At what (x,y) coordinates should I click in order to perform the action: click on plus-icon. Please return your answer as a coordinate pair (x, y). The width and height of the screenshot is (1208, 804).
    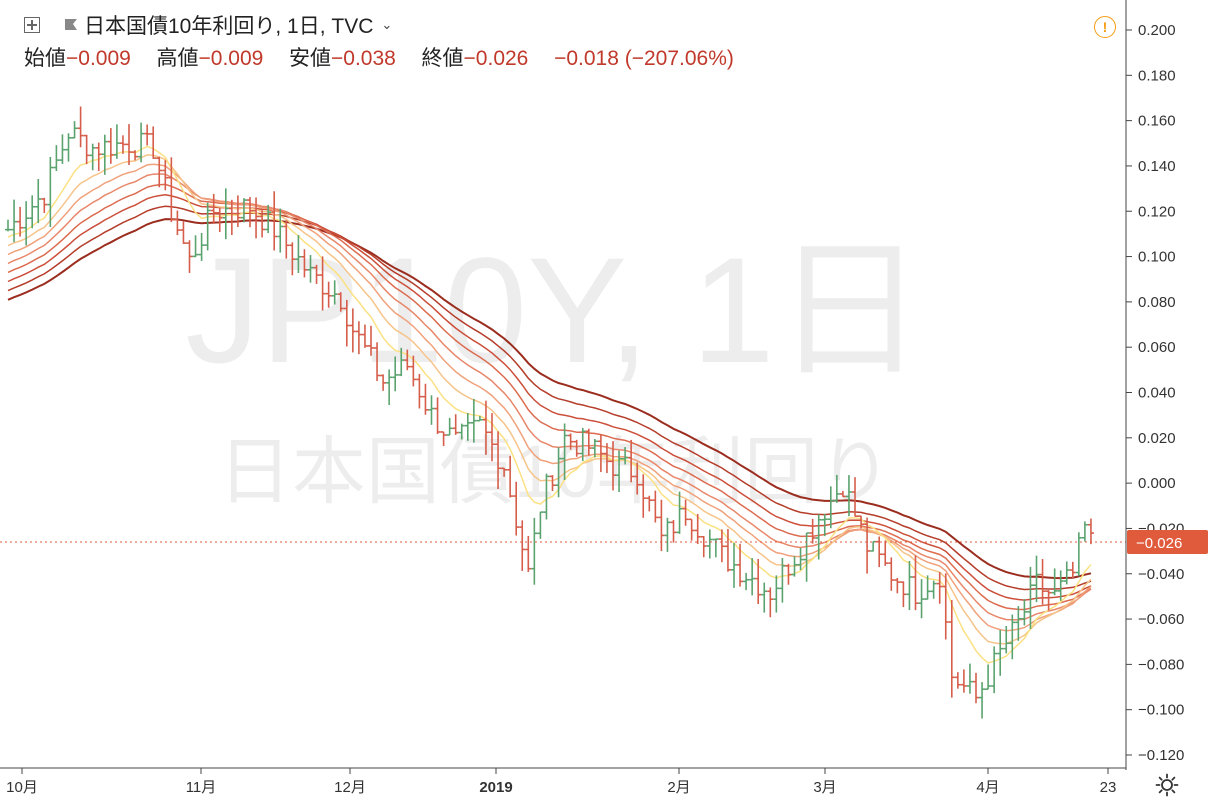
    Looking at the image, I should click on (32, 25).